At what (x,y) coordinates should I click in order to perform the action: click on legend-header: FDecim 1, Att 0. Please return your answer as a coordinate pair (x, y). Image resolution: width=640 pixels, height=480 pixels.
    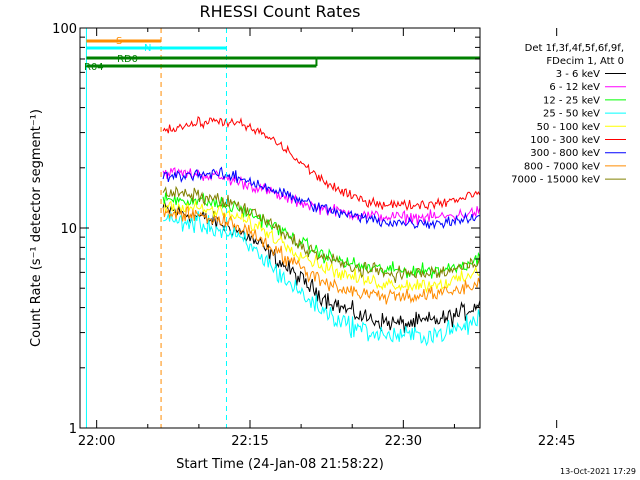
    Looking at the image, I should click on (585, 61).